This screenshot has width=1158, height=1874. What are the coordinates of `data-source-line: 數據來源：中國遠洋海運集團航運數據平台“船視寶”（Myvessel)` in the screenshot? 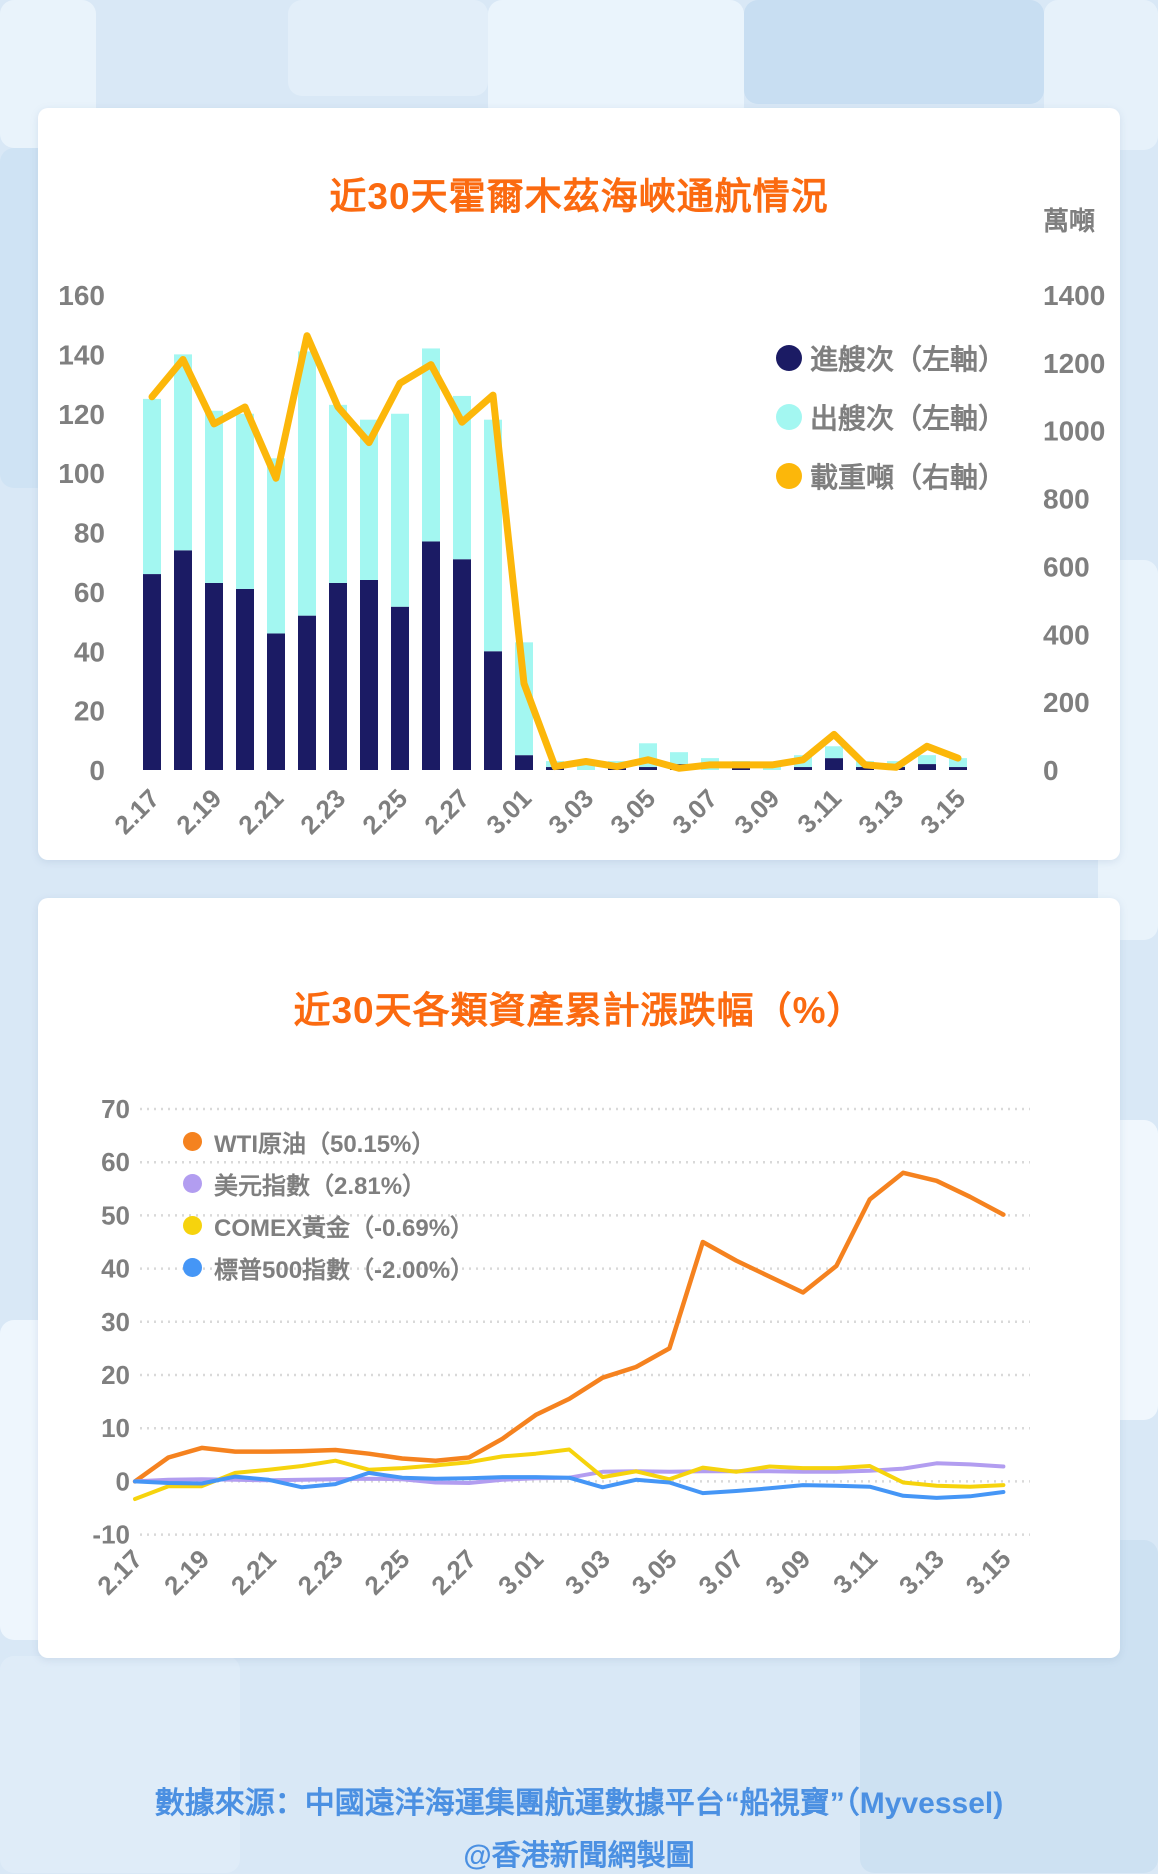 It's located at (579, 1803).